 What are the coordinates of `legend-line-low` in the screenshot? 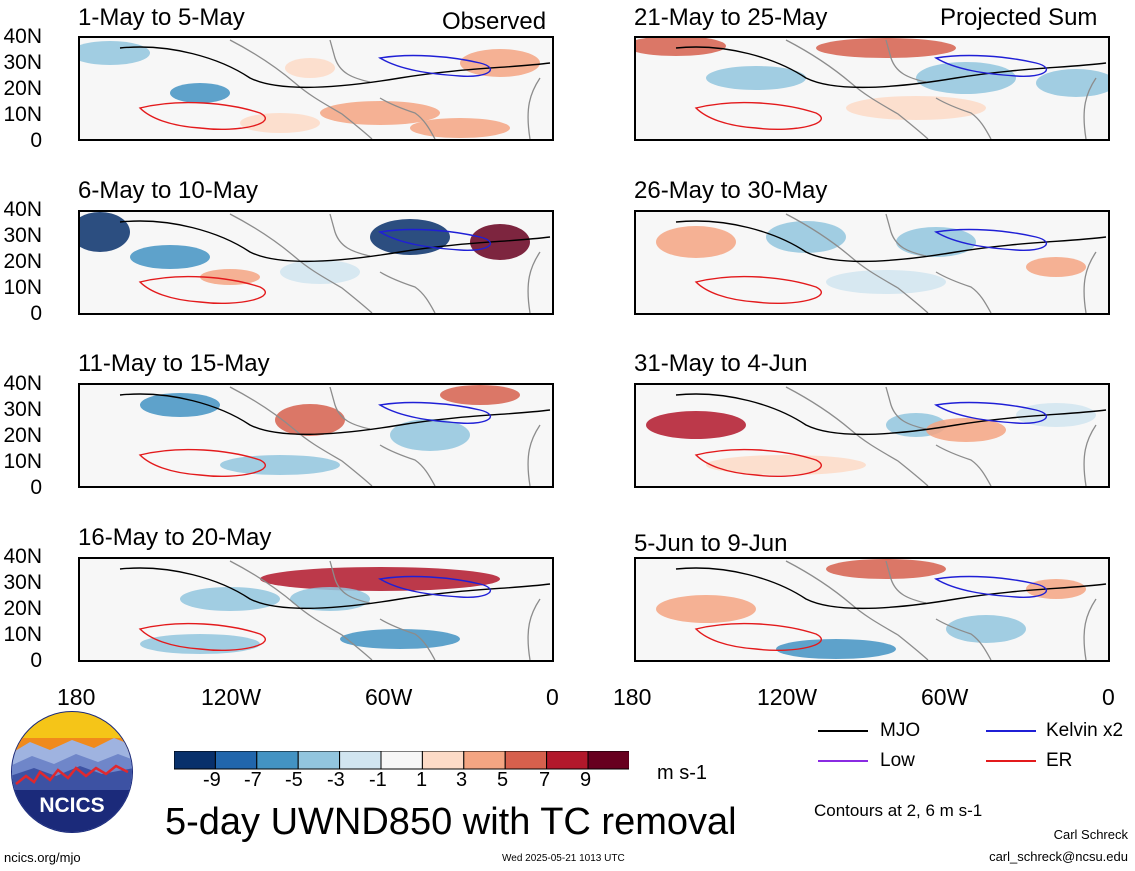 It's located at (843, 761).